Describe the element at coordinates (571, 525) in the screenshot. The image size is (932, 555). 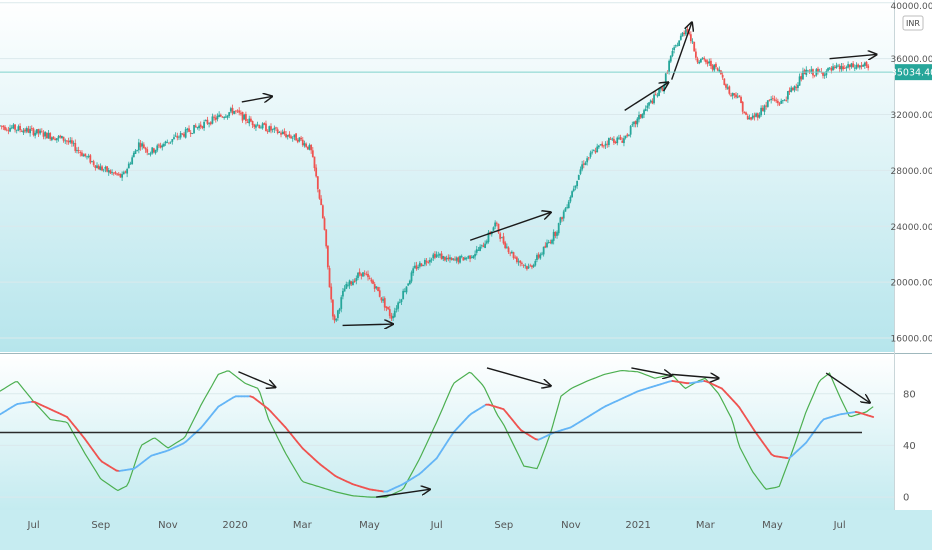
I see `time-tick-label: Nov` at that location.